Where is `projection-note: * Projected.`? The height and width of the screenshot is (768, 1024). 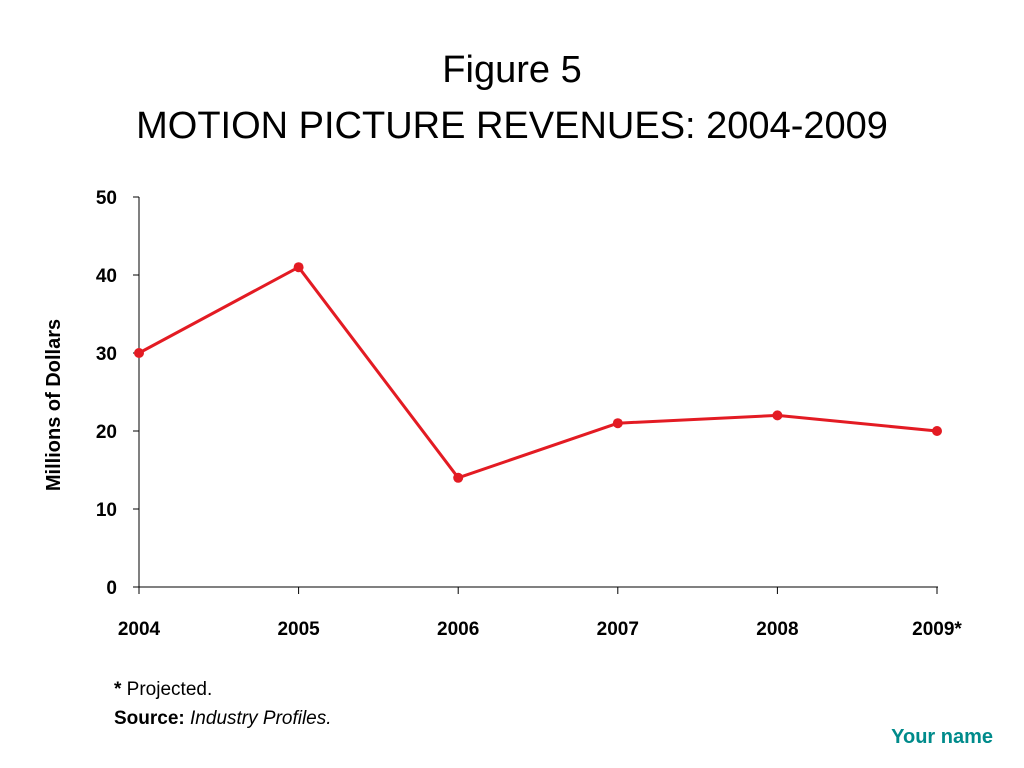 projection-note: * Projected. is located at coordinates (223, 689).